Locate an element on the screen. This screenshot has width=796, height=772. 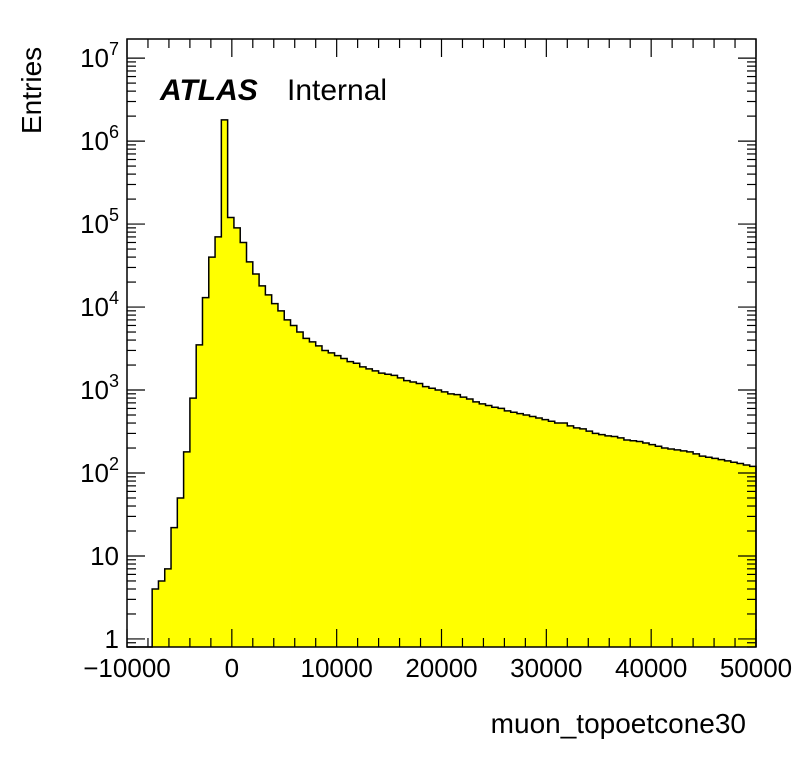
y-axis-title: Entries is located at coordinates (31, 90).